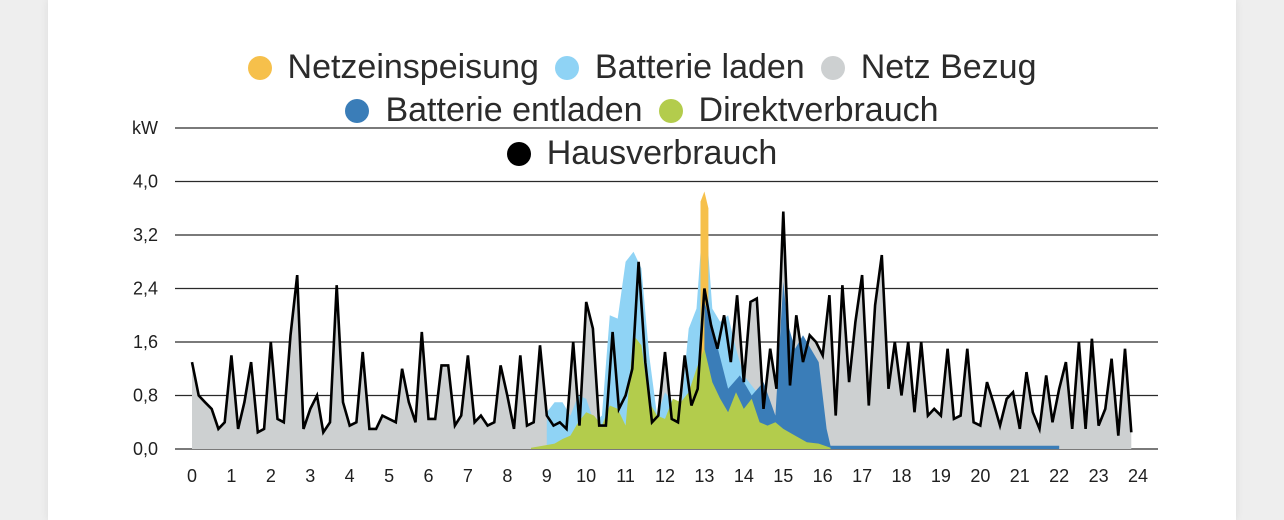 Image resolution: width=1284 pixels, height=520 pixels. Describe the element at coordinates (783, 476) in the screenshot. I see `x-tick-label: 15` at that location.